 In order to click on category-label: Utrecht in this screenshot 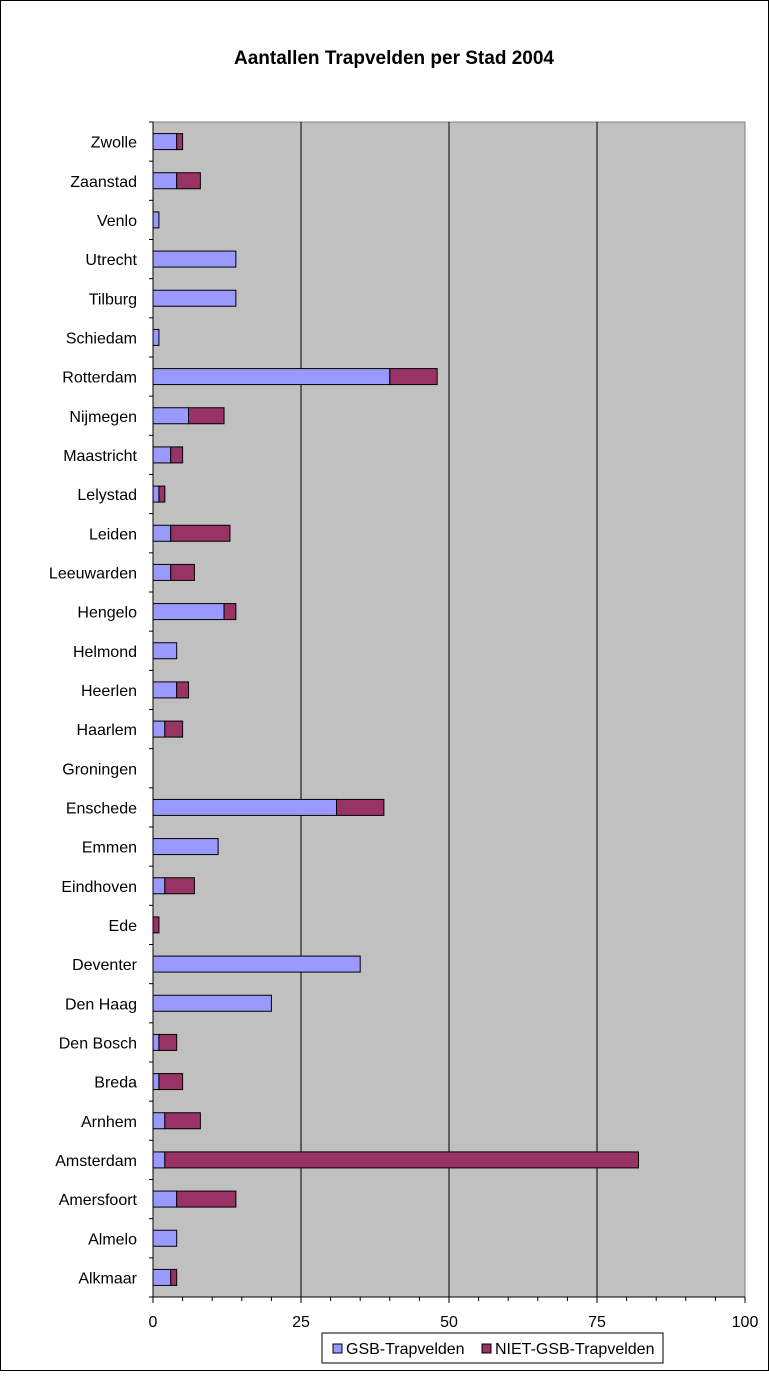, I will do `click(111, 260)`.